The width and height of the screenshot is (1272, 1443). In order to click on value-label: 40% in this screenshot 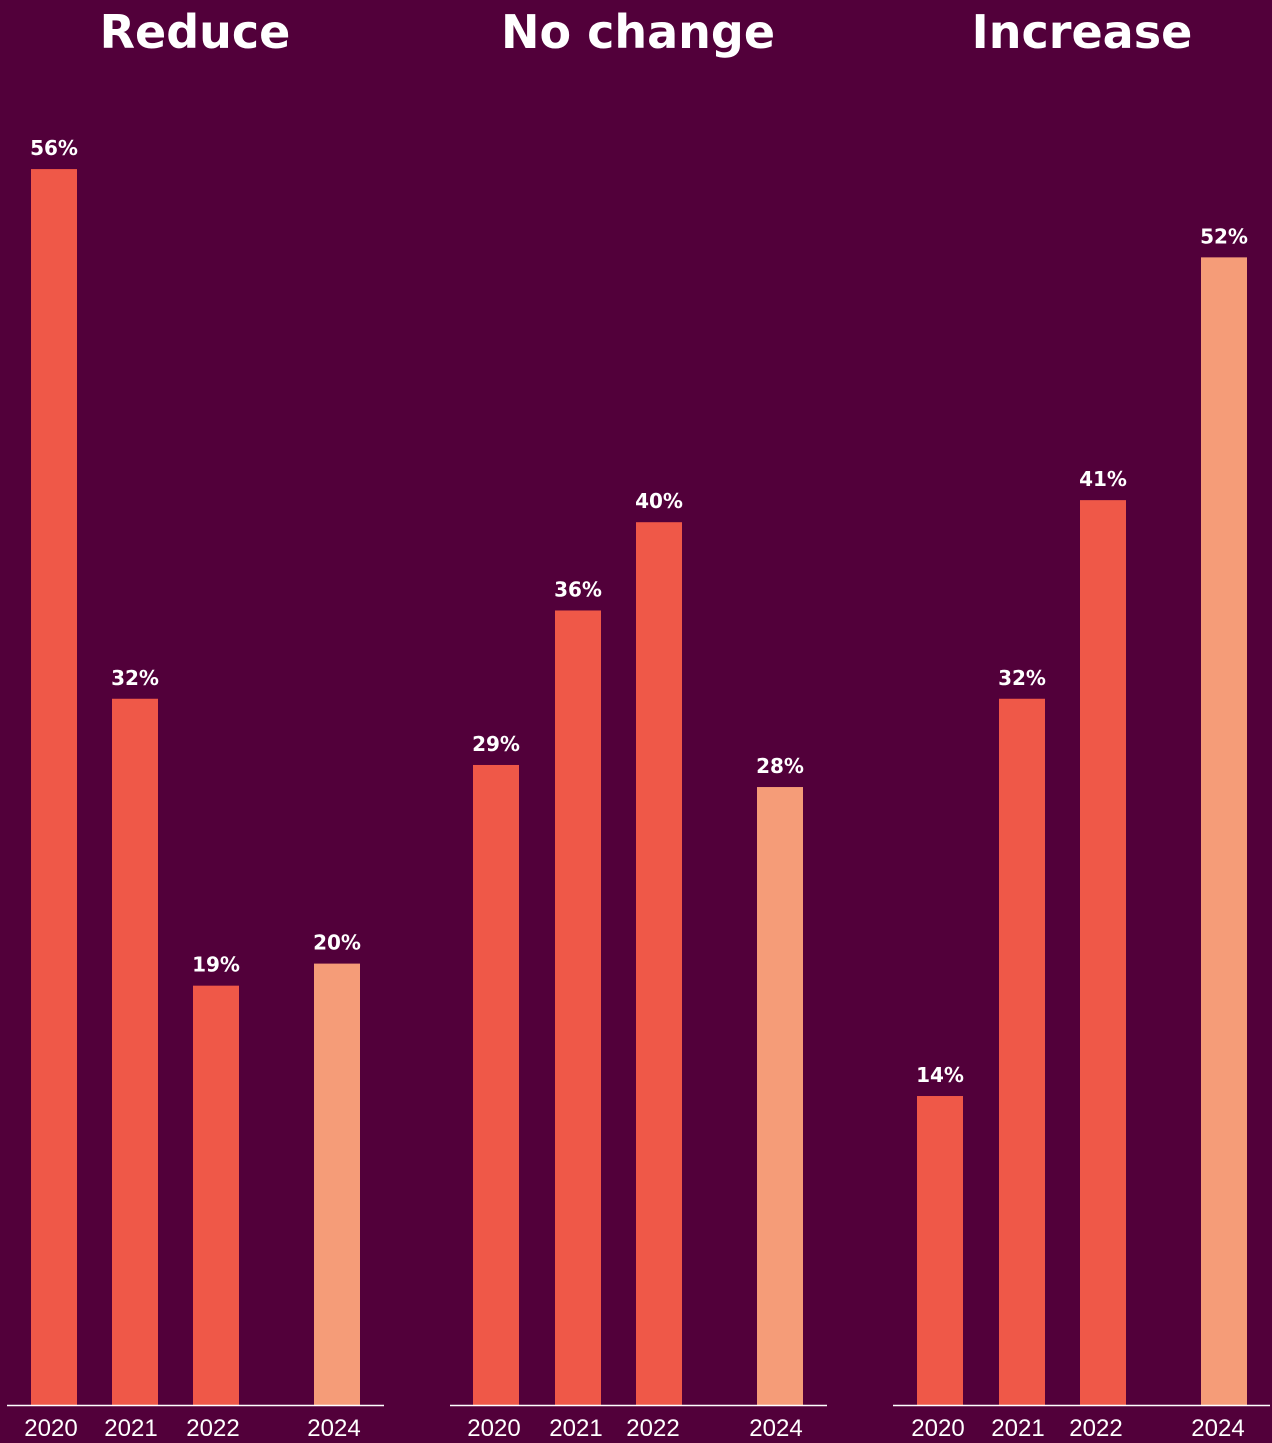, I will do `click(659, 501)`.